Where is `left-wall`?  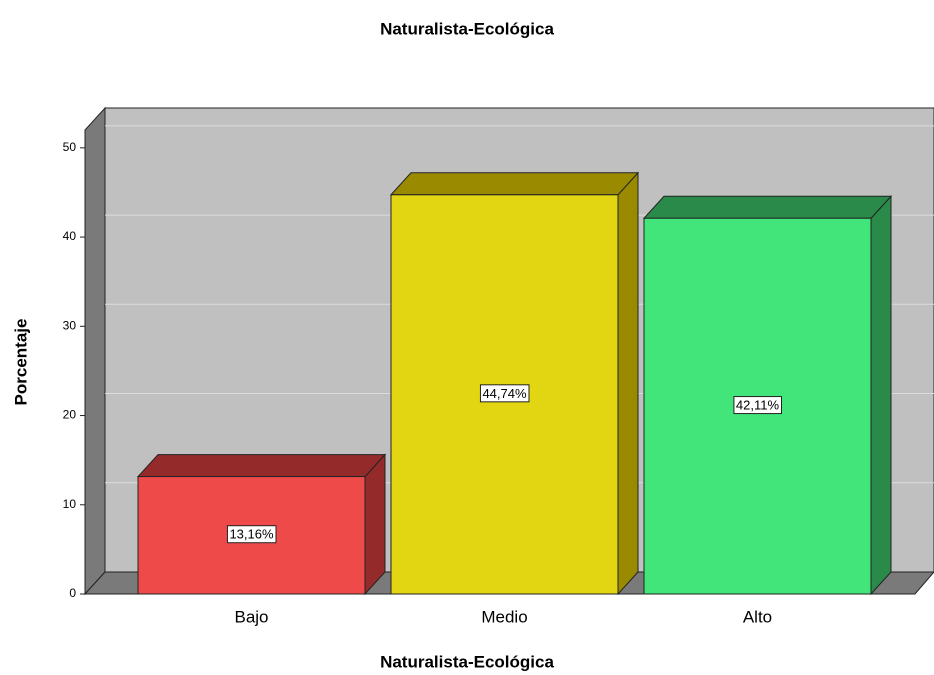
left-wall is located at coordinates (95, 351).